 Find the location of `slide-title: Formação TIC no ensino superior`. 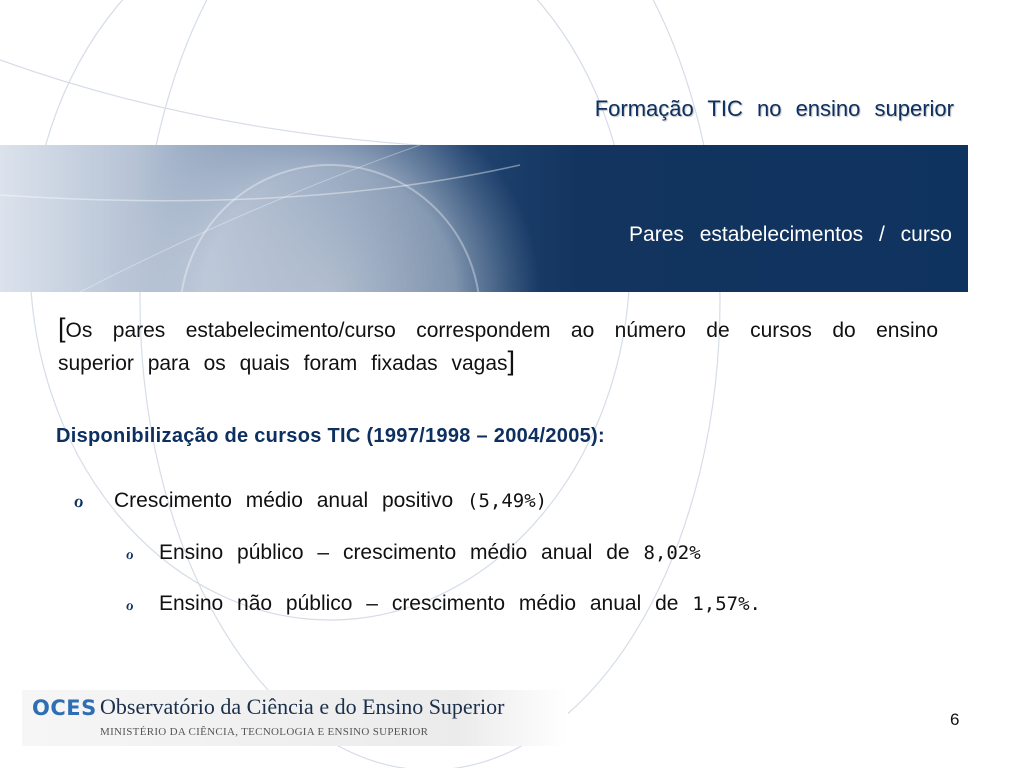

slide-title: Formação TIC no ensino superior is located at coordinates (774, 108).